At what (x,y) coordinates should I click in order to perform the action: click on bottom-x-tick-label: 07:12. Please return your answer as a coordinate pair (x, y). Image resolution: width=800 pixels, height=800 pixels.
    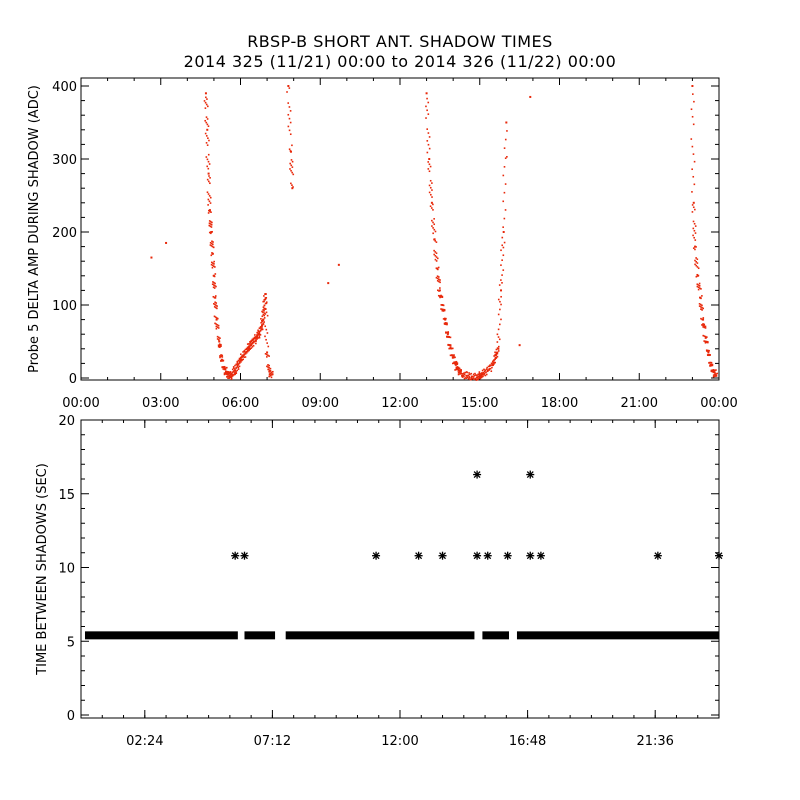
    Looking at the image, I should click on (272, 741).